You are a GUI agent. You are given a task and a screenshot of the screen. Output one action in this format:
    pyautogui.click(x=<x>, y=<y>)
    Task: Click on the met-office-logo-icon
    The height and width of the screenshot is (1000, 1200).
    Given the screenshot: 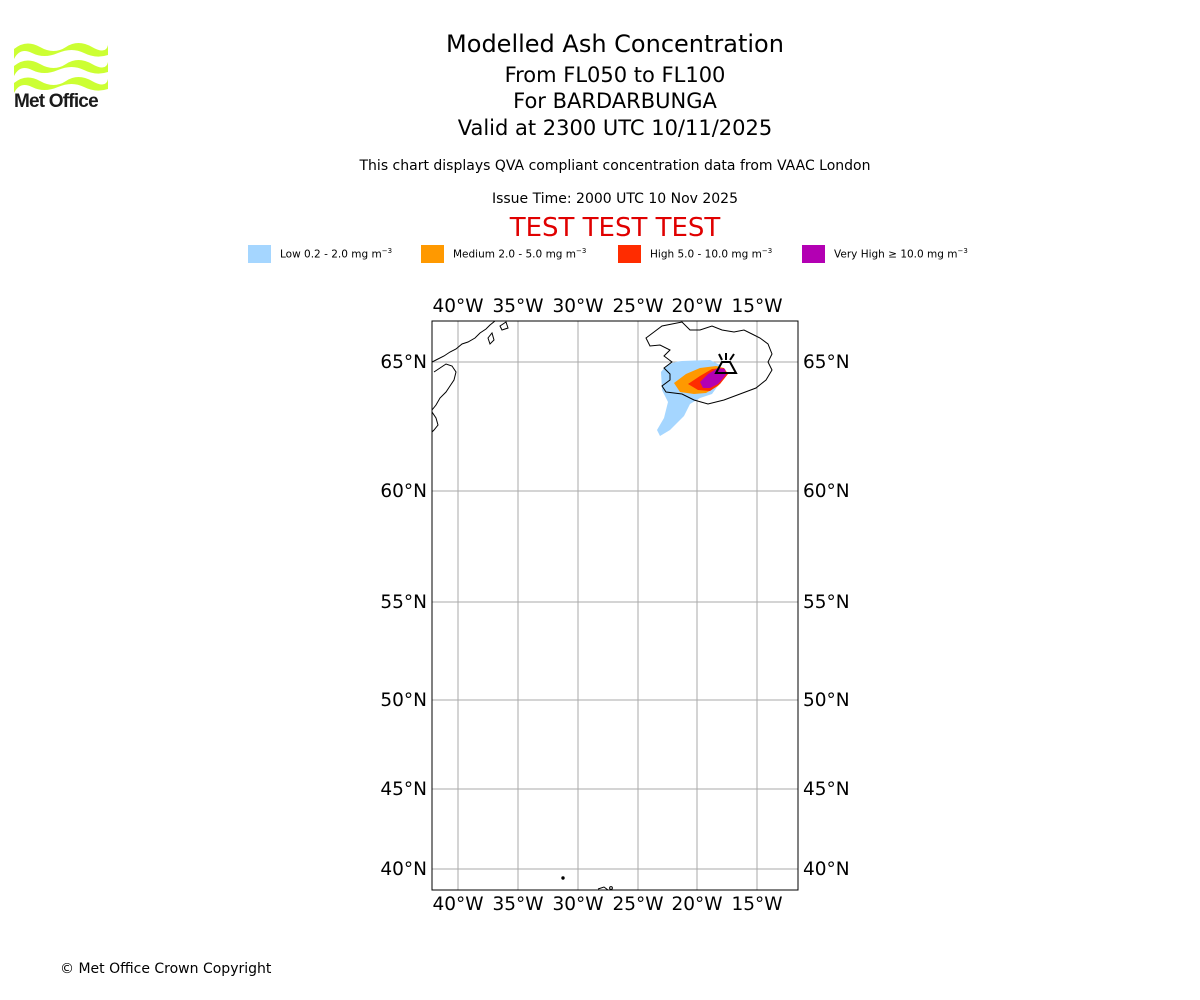 What is the action you would take?
    pyautogui.click(x=61, y=68)
    